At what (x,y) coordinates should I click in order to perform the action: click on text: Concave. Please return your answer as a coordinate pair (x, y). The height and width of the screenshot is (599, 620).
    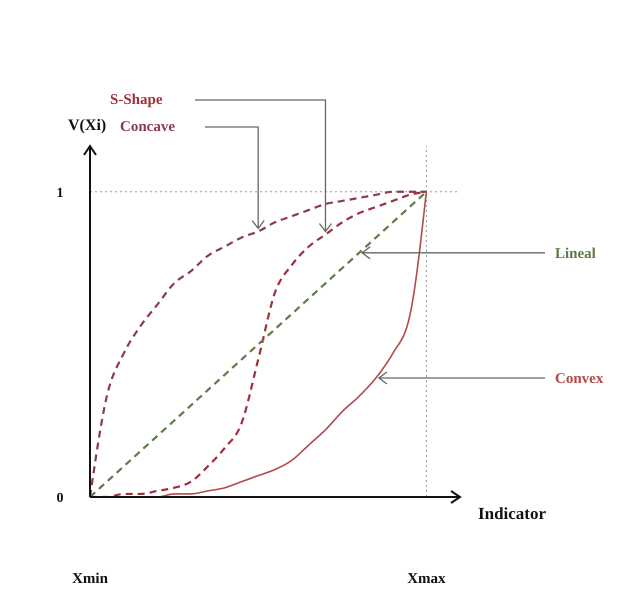
    Looking at the image, I should click on (148, 127).